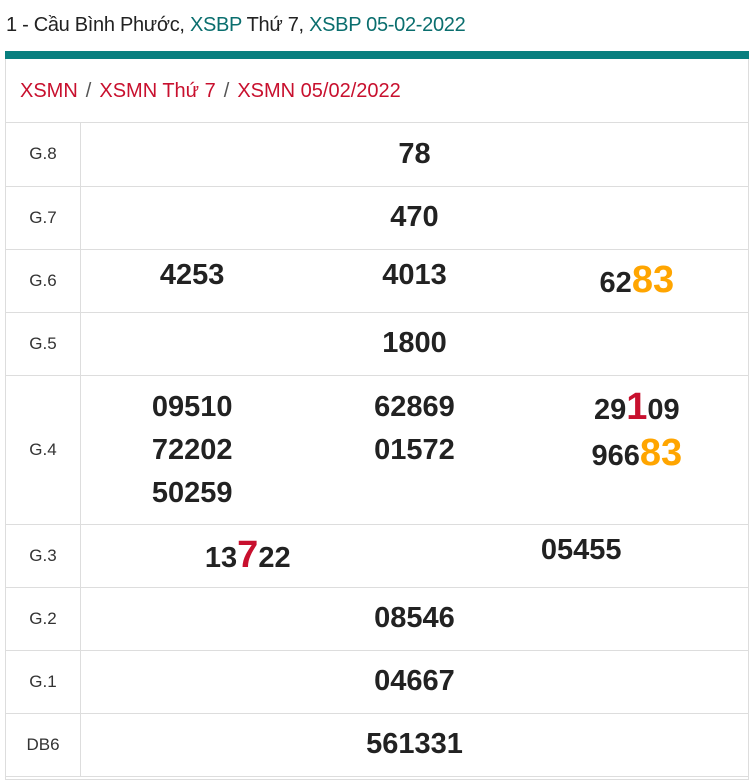 This screenshot has height=780, width=754. Describe the element at coordinates (663, 409) in the screenshot. I see `number-part: 09` at that location.